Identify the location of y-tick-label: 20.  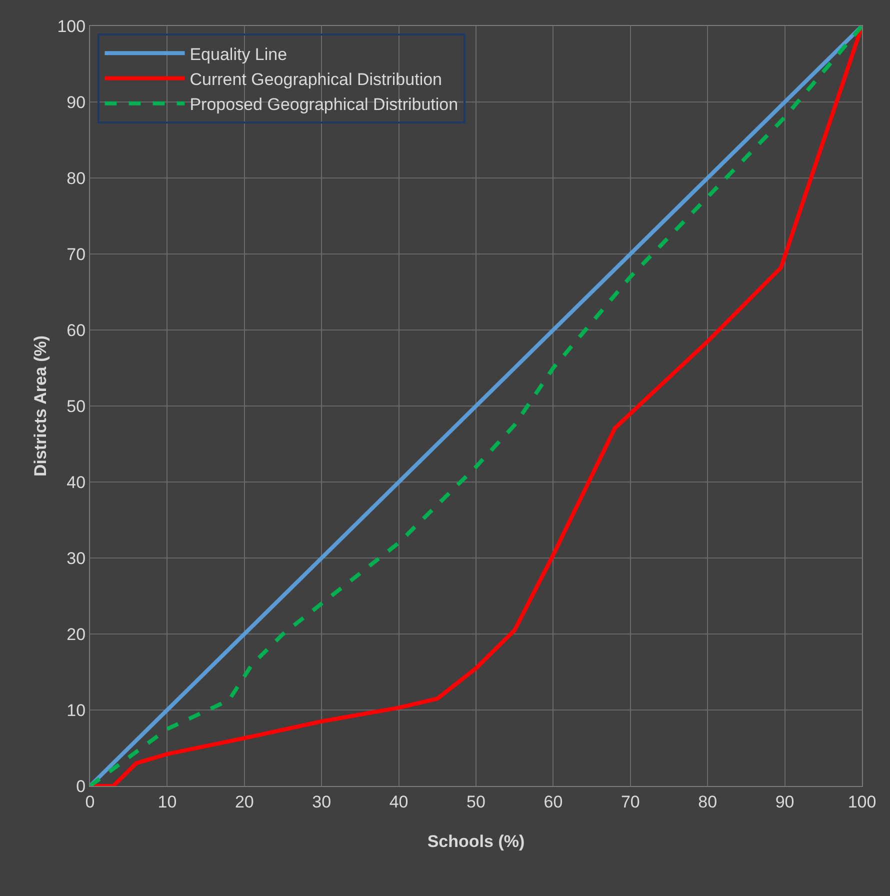
(76, 634).